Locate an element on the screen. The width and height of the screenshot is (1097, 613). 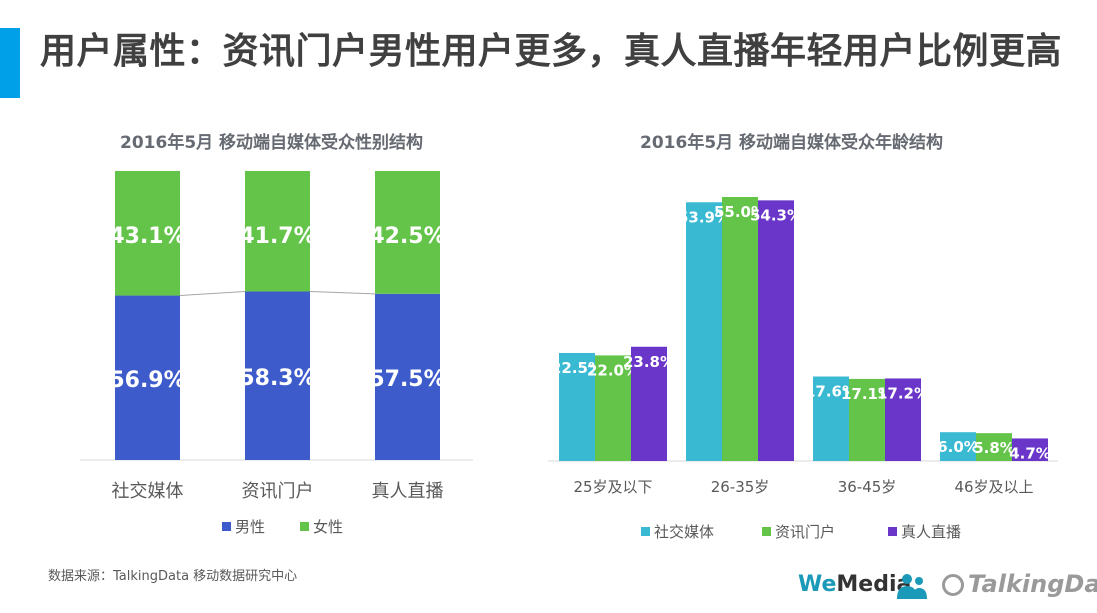
age-category-label-4: 46岁及以上 is located at coordinates (993, 487).